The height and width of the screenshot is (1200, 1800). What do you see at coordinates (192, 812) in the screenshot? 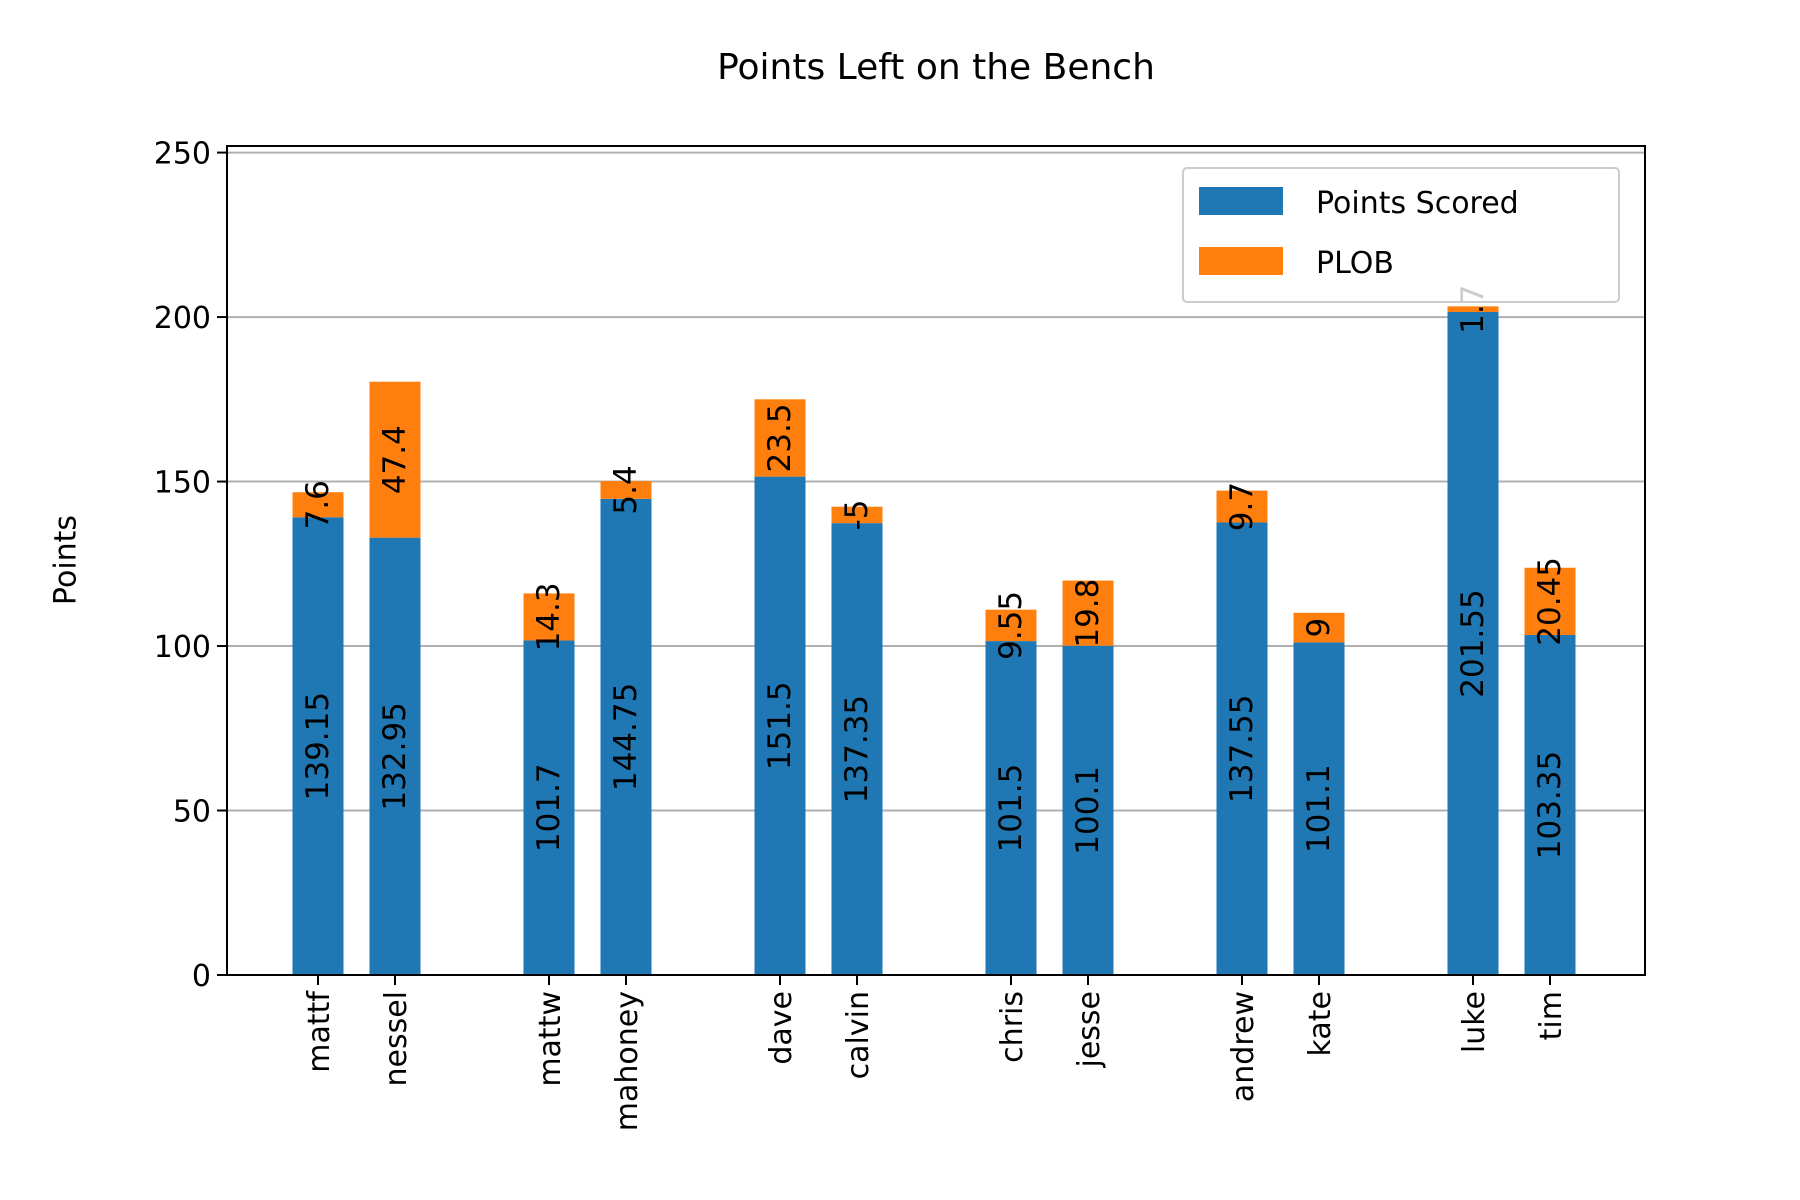
I see `y-tick-label: 50` at bounding box center [192, 812].